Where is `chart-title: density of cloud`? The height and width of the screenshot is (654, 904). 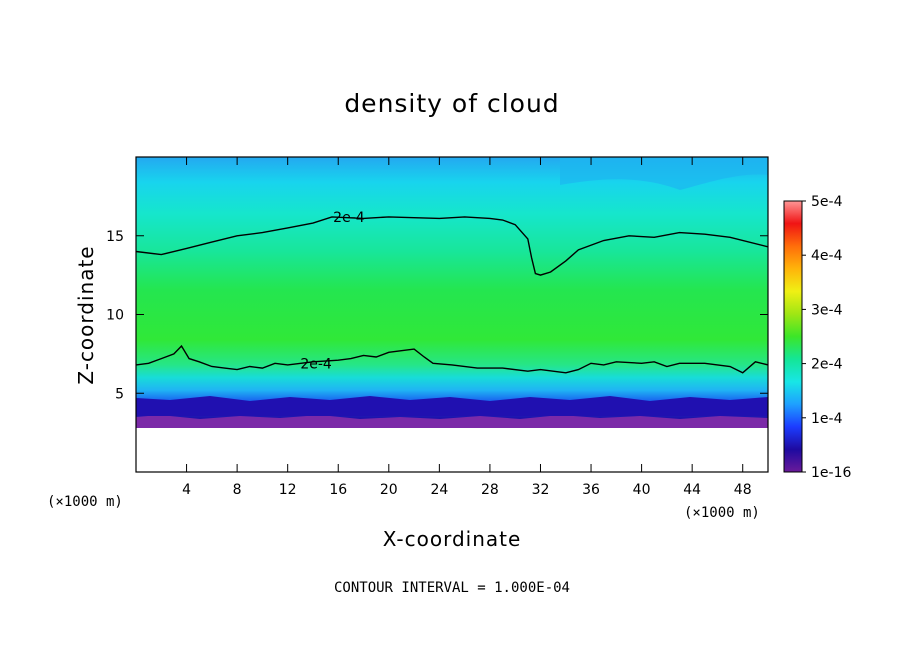 chart-title: density of cloud is located at coordinates (451, 103).